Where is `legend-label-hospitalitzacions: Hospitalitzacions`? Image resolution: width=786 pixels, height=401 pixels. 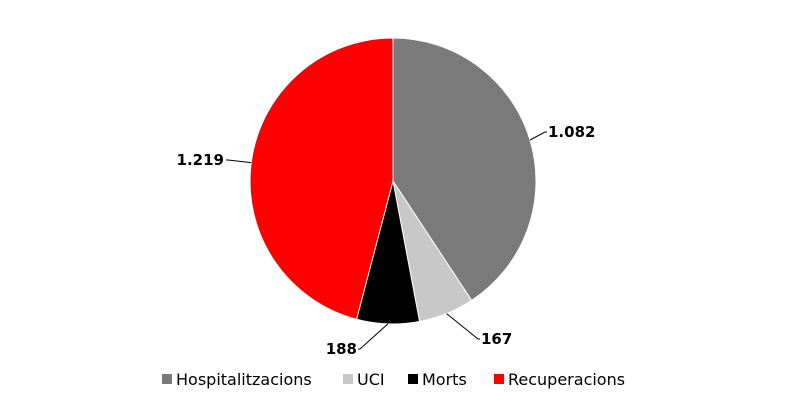
legend-label-hospitalitzacions: Hospitalitzacions is located at coordinates (244, 379).